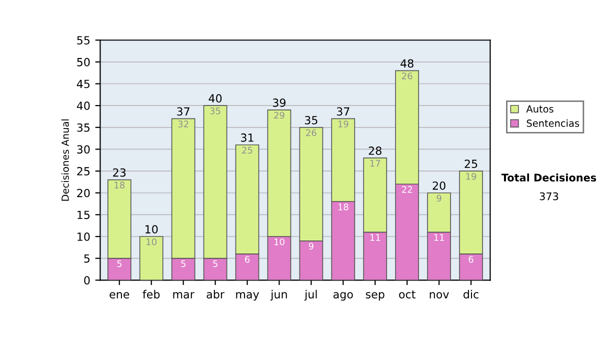 The width and height of the screenshot is (600, 340). I want to click on total-label: 39, so click(279, 102).